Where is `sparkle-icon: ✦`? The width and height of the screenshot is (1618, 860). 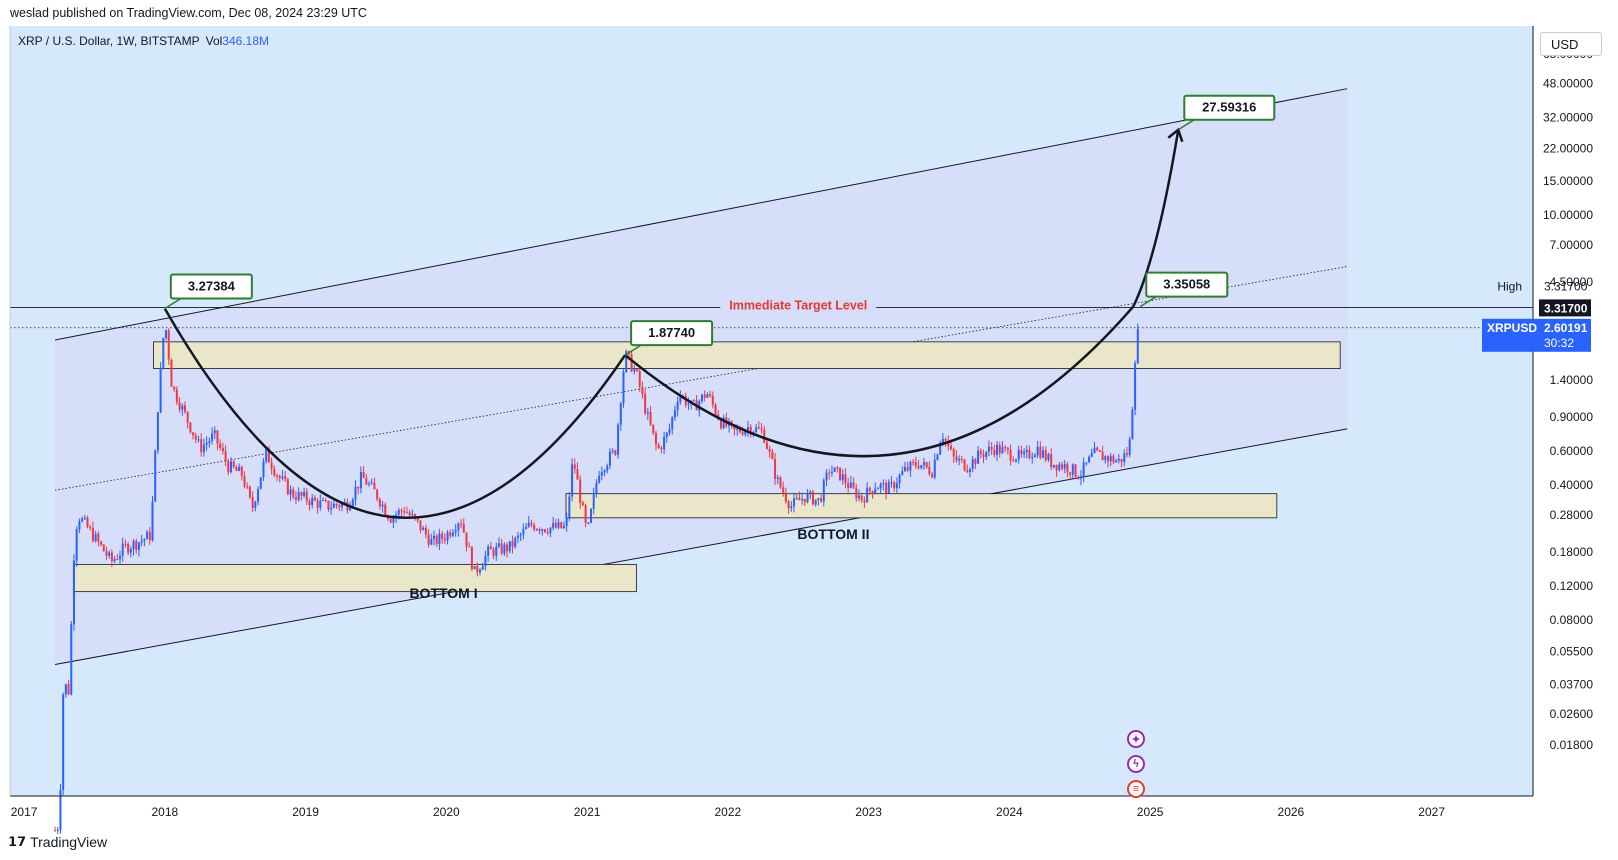
sparkle-icon: ✦ is located at coordinates (1136, 739).